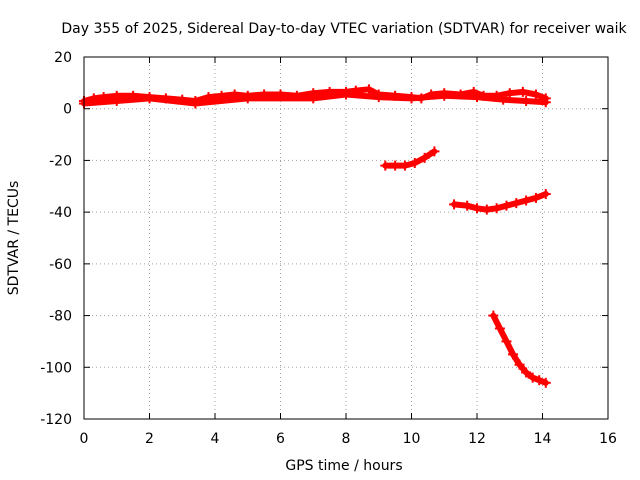 This screenshot has height=480, width=640. I want to click on y-tick-label: 20, so click(63, 58).